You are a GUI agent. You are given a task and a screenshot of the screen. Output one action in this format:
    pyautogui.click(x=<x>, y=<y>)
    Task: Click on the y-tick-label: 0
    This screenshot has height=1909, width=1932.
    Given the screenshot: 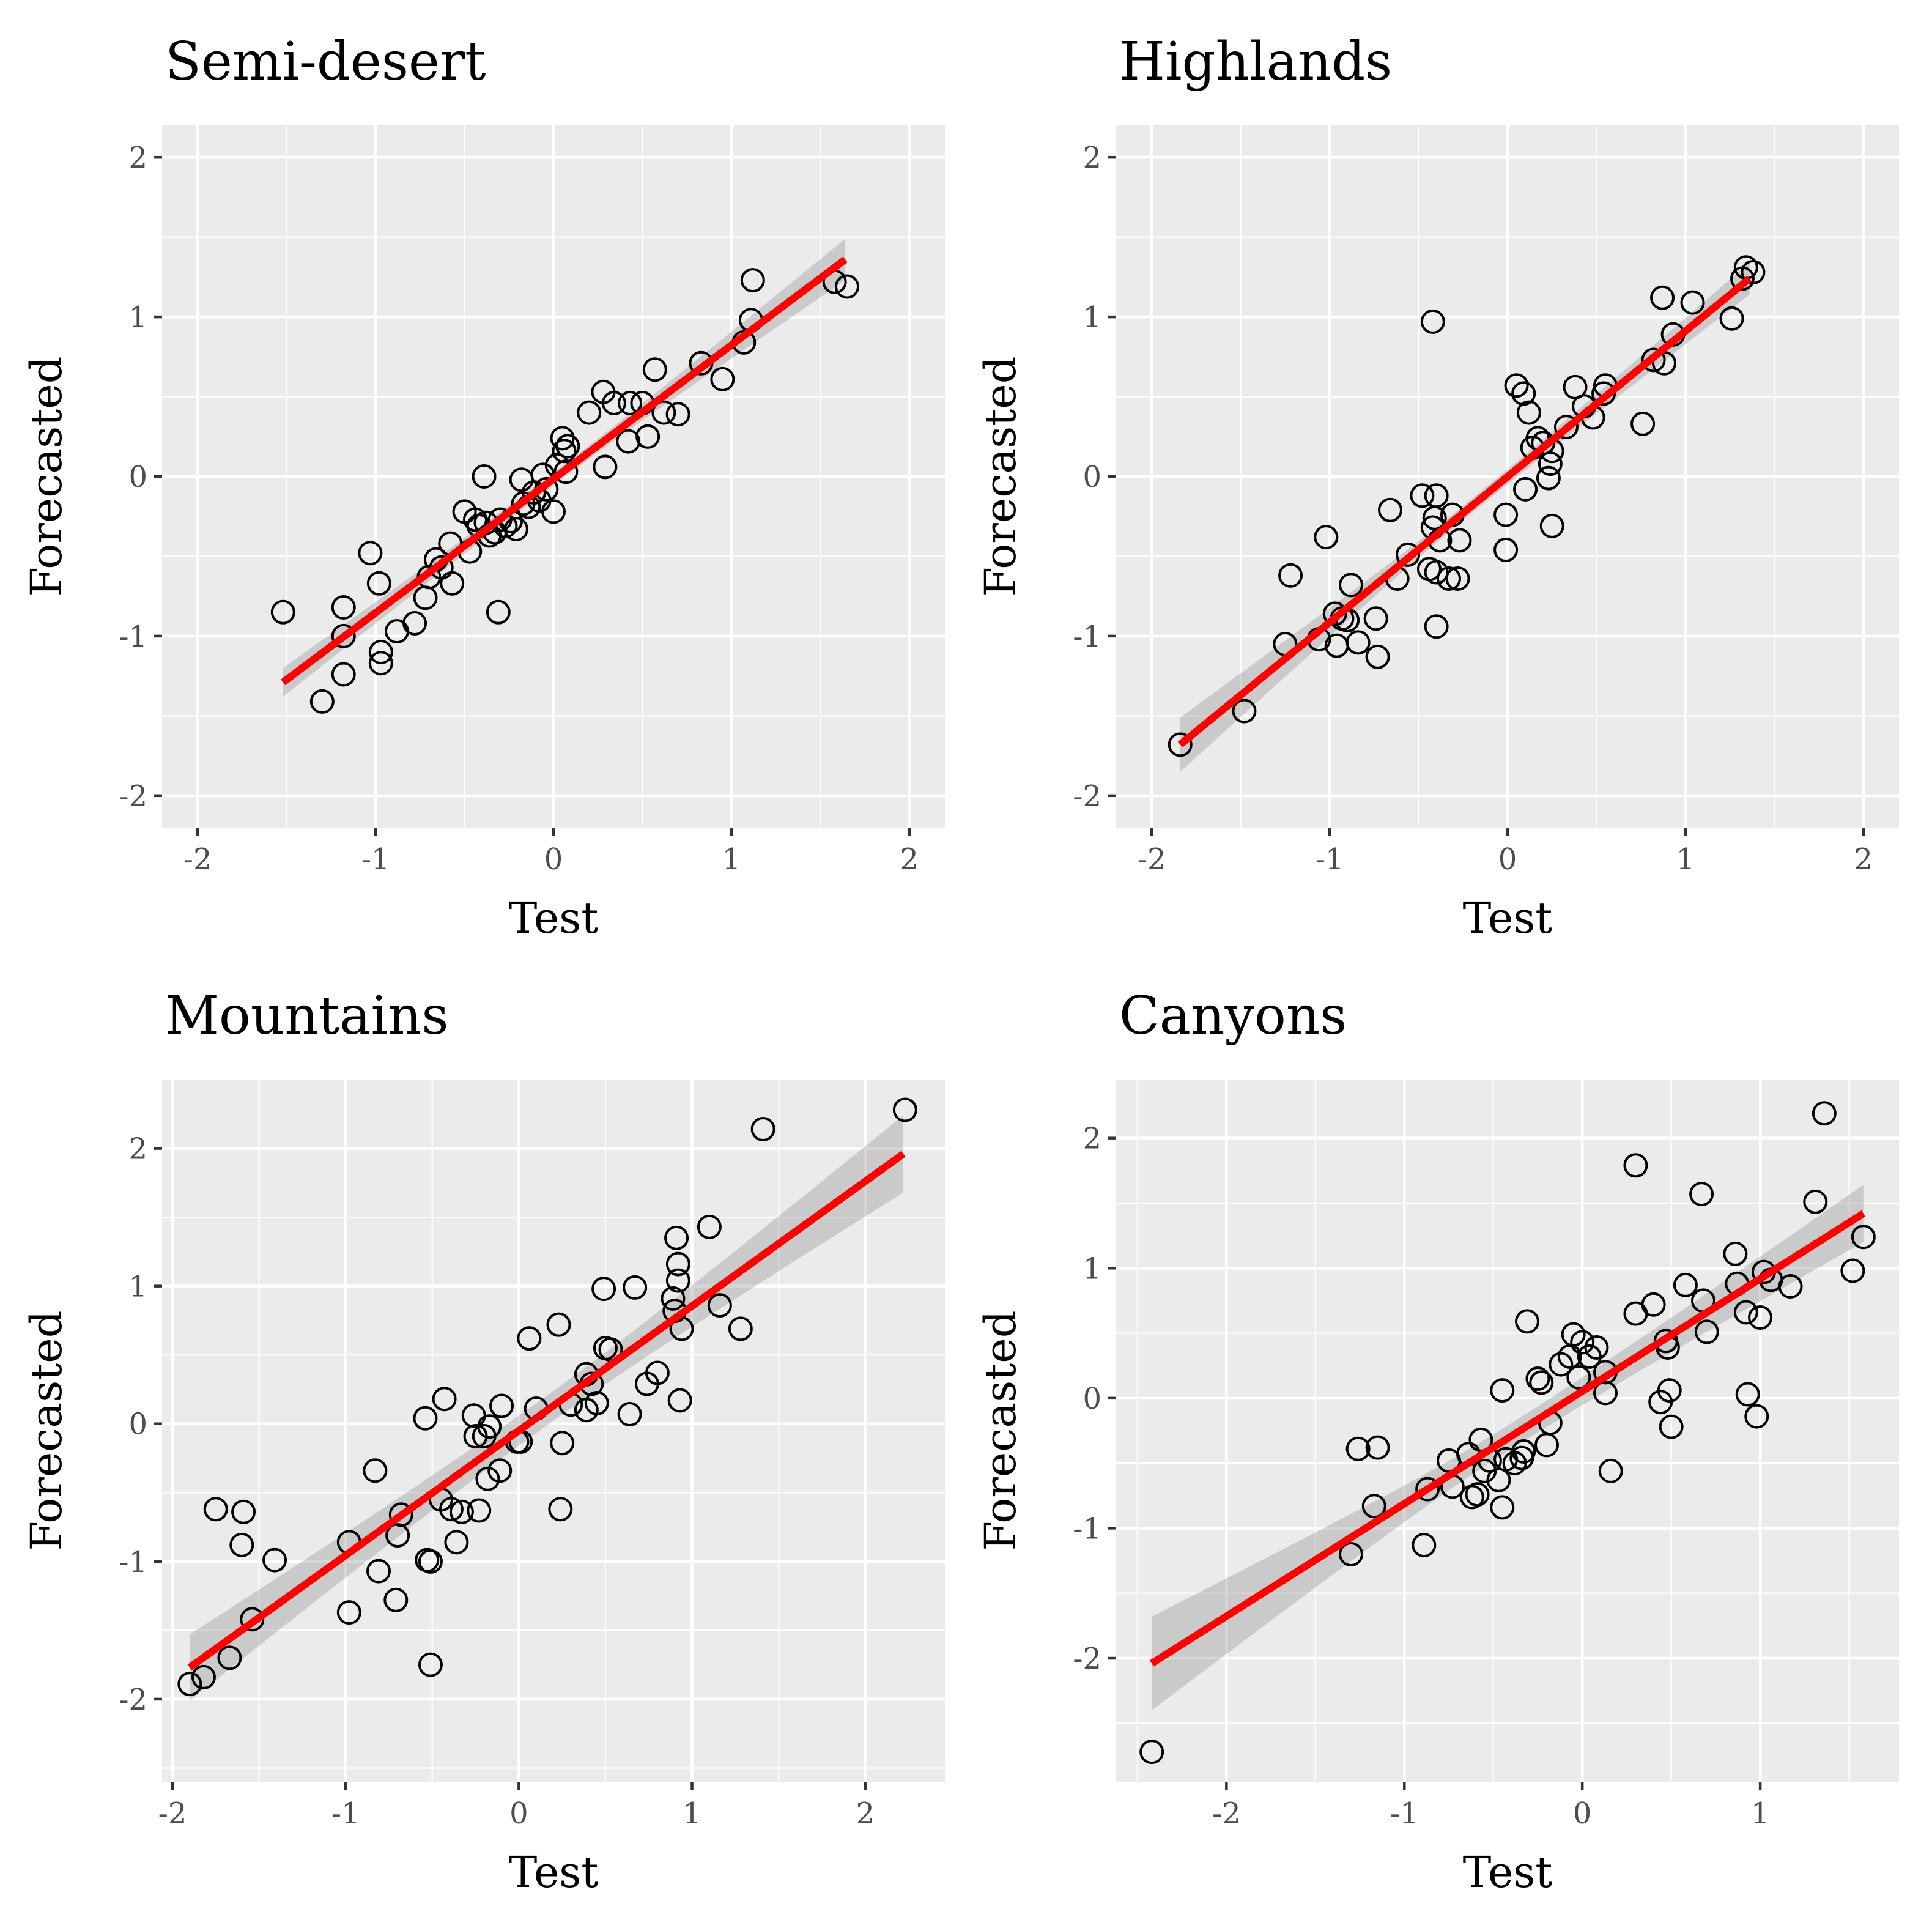 What is the action you would take?
    pyautogui.click(x=1092, y=1399)
    